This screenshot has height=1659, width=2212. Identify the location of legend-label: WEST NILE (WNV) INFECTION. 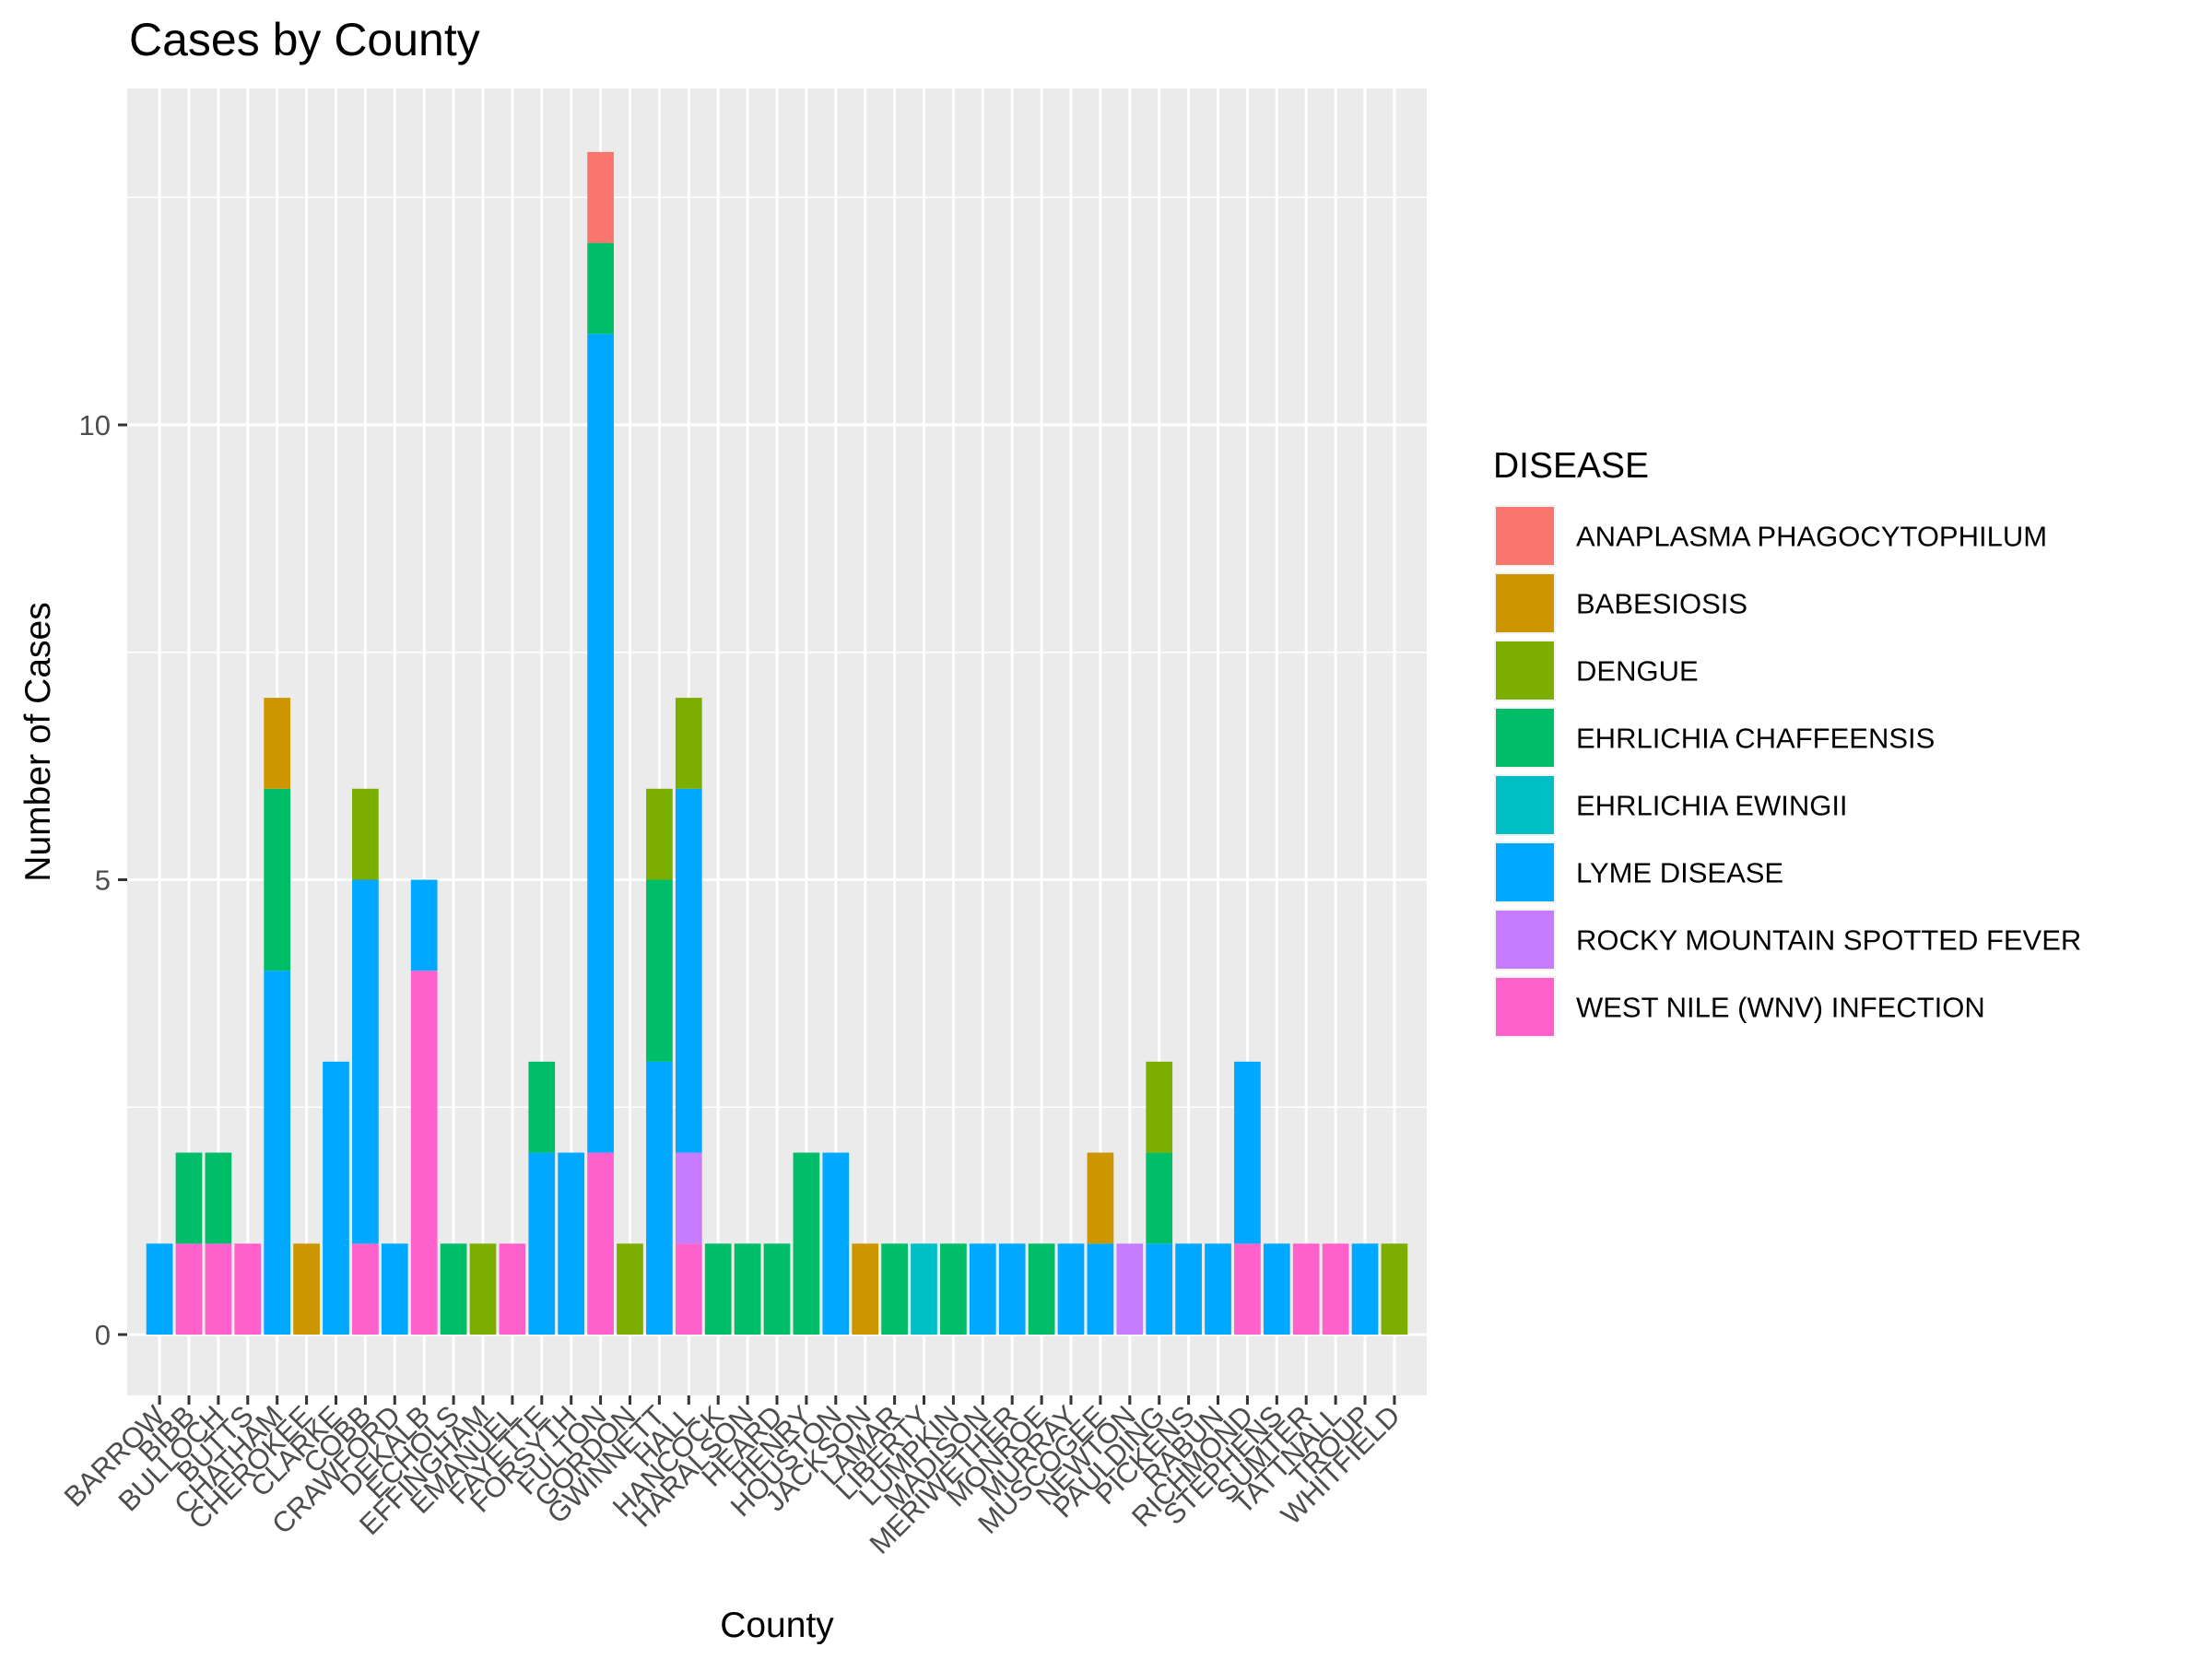
(1780, 1008).